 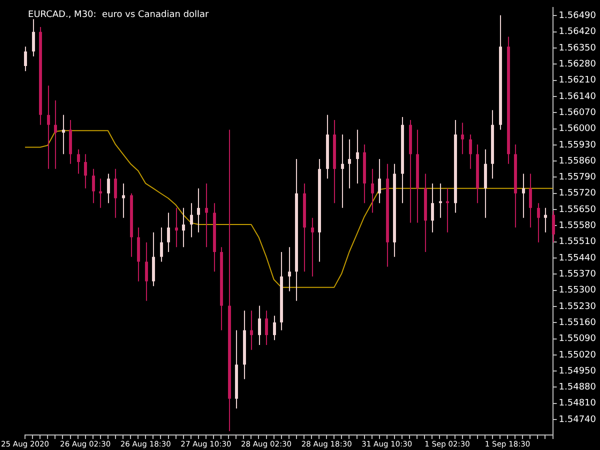 What do you see at coordinates (577, 339) in the screenshot?
I see `y-tick-label: 1.55090` at bounding box center [577, 339].